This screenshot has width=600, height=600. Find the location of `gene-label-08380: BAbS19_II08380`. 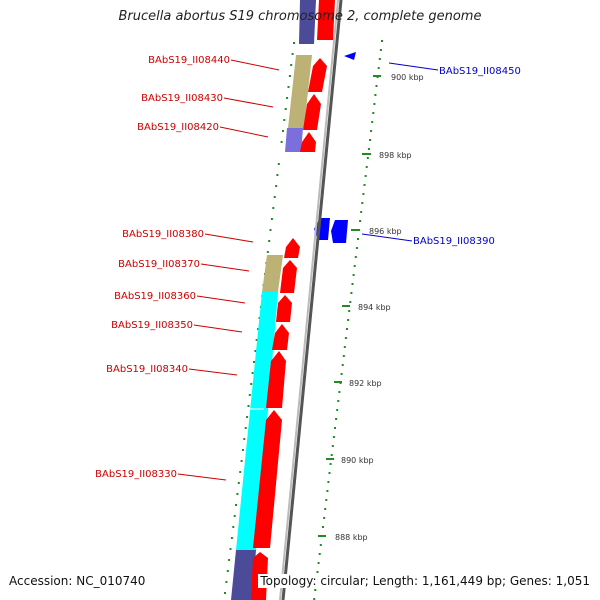

gene-label-08380: BAbS19_II08380 is located at coordinates (163, 234).